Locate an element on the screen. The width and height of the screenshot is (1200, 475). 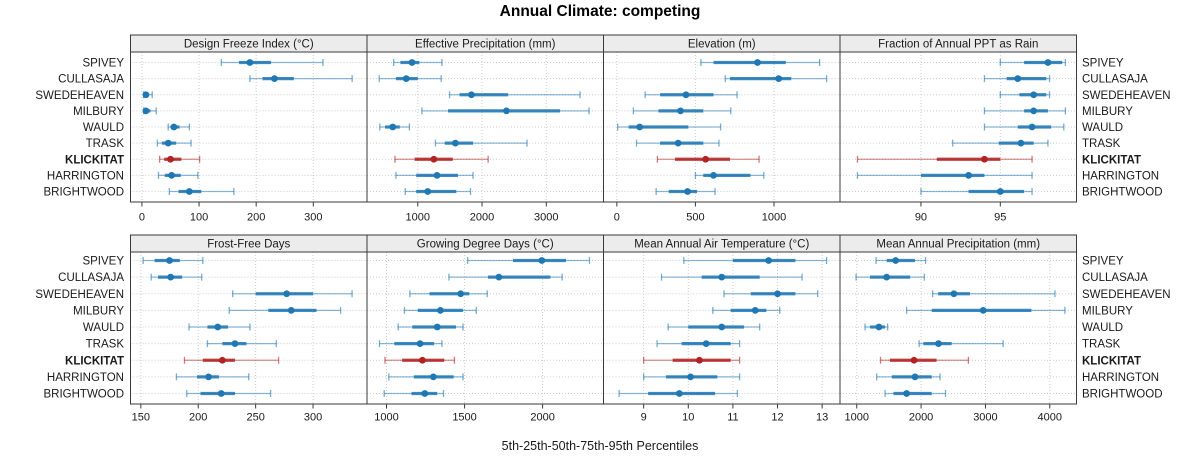
panel-elevation-m: Elevation (m) 0 500 1000 is located at coordinates (722, 129).